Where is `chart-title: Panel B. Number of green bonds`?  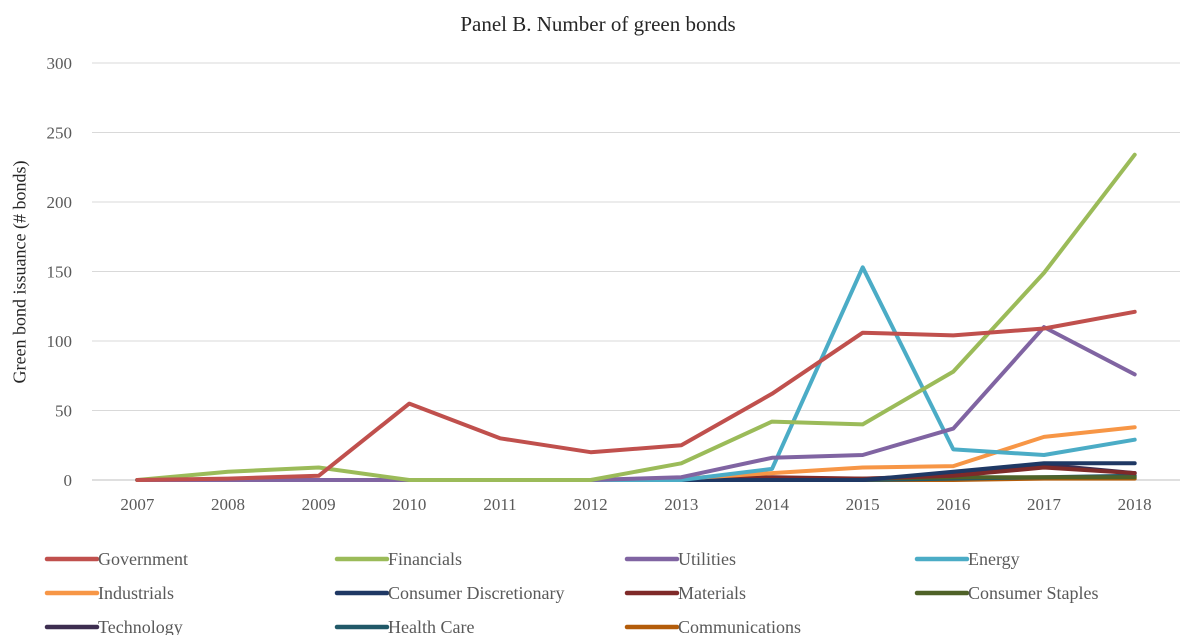
chart-title: Panel B. Number of green bonds is located at coordinates (598, 24).